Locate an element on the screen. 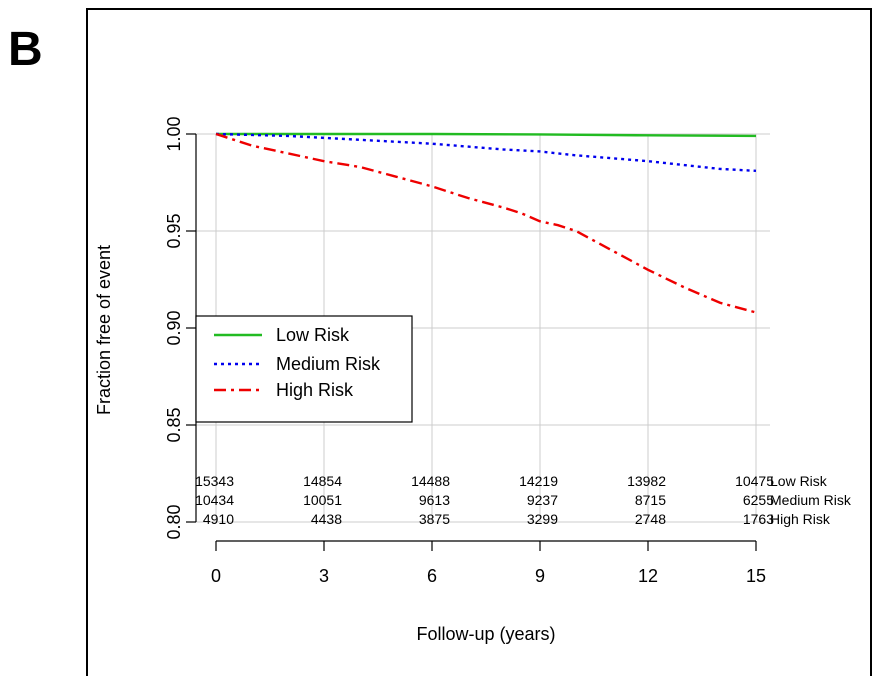 The image size is (877, 676). risk-table-value: 1763 is located at coordinates (758, 519).